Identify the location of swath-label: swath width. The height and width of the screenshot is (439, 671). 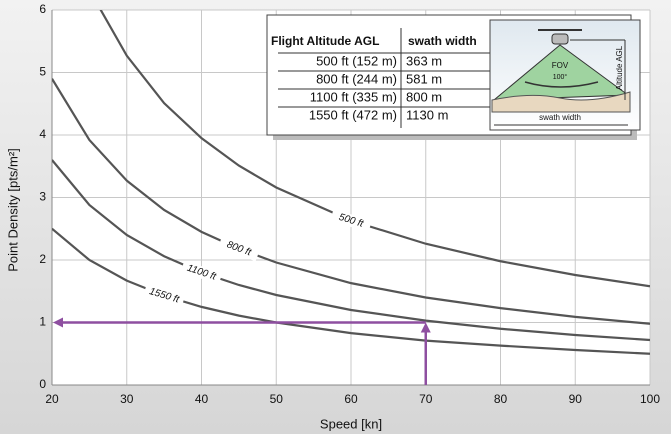
(560, 117).